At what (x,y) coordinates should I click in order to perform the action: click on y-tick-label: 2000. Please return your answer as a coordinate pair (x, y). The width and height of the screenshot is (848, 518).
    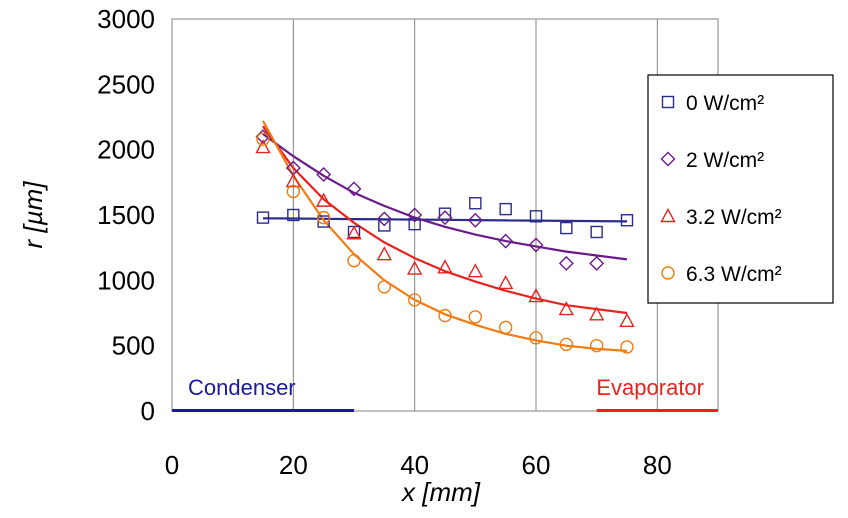
    Looking at the image, I should click on (126, 150).